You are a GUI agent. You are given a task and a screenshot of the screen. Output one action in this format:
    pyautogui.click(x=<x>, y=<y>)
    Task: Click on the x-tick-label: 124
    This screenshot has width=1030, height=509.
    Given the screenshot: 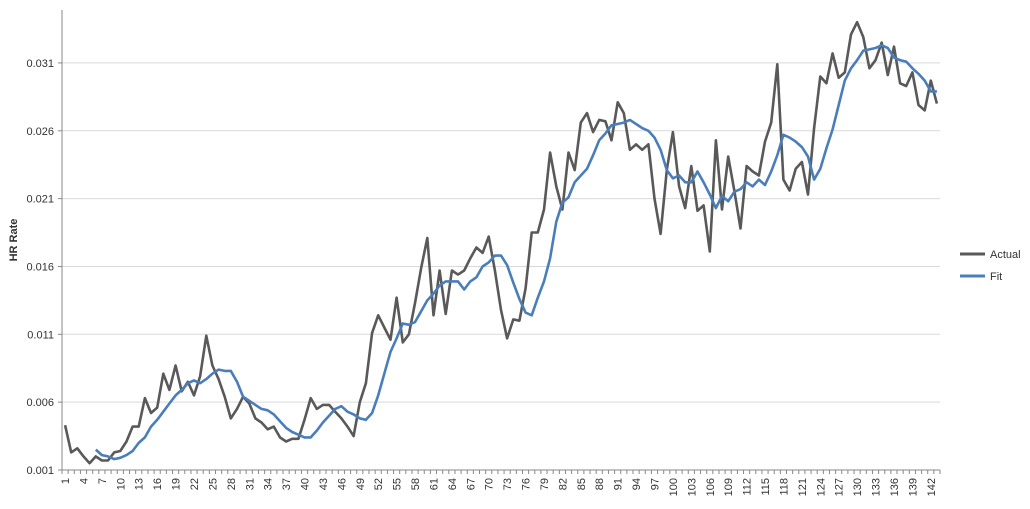 What is the action you would take?
    pyautogui.click(x=821, y=487)
    